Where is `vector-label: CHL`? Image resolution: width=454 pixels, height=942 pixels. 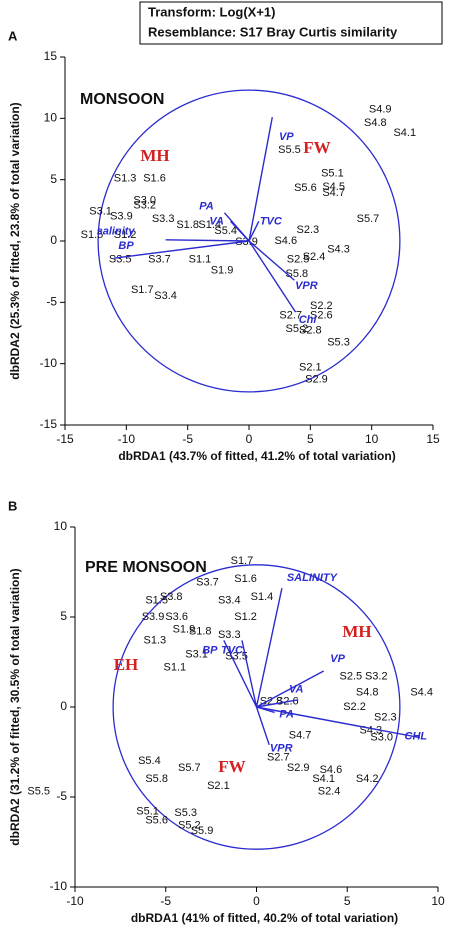
vector-label: CHL is located at coordinates (416, 737).